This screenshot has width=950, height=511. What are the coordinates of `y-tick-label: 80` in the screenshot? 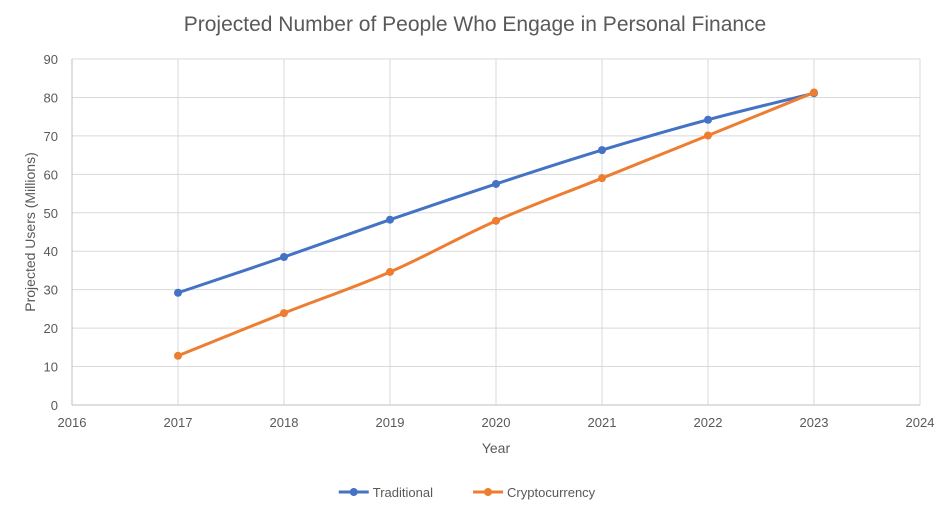 It's located at (51, 97).